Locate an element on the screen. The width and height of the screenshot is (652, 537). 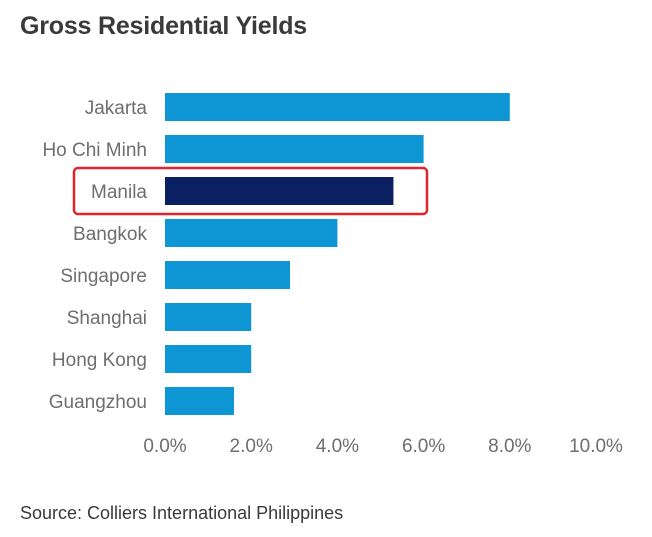
category-label: Hong Kong is located at coordinates (99, 360).